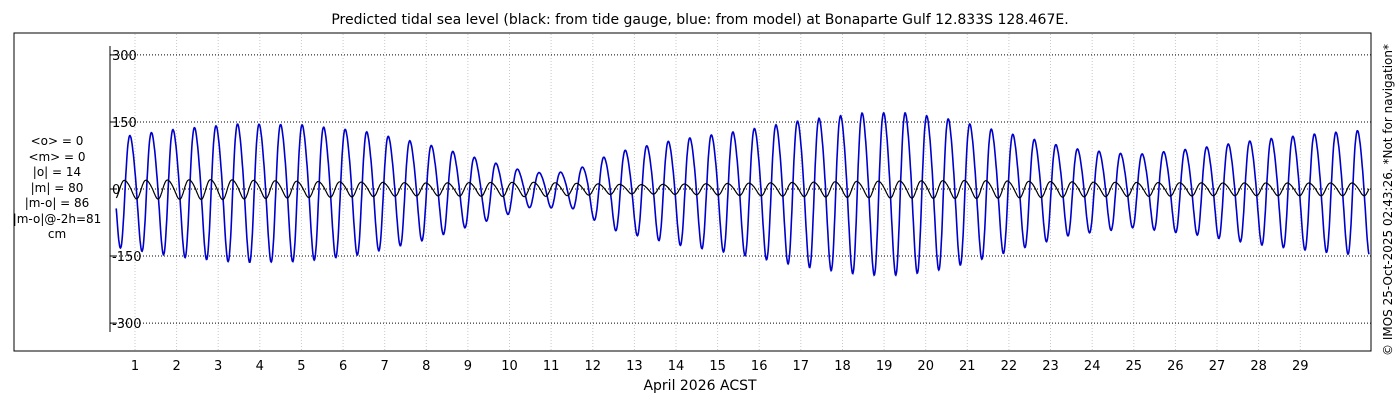  What do you see at coordinates (1217, 366) in the screenshot?
I see `x-tick-label: 27` at bounding box center [1217, 366].